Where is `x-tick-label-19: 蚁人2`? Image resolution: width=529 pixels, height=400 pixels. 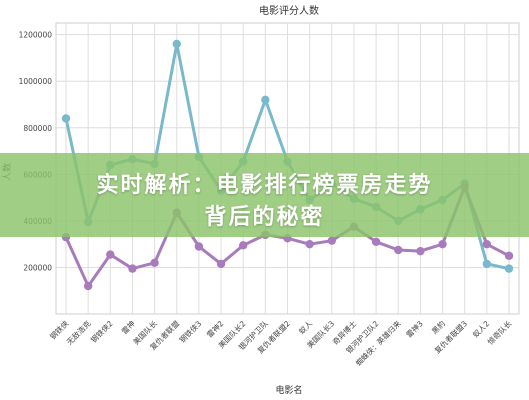
x-tick-label-19: 蚁人2 is located at coordinates (480, 328).